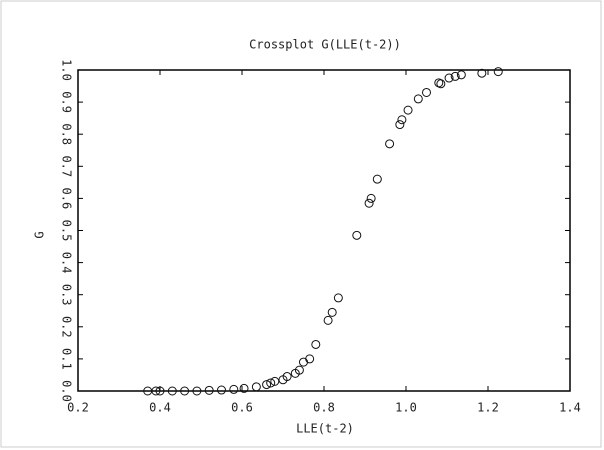 The image size is (604, 450). I want to click on x-tick-label: 0.8, so click(324, 408).